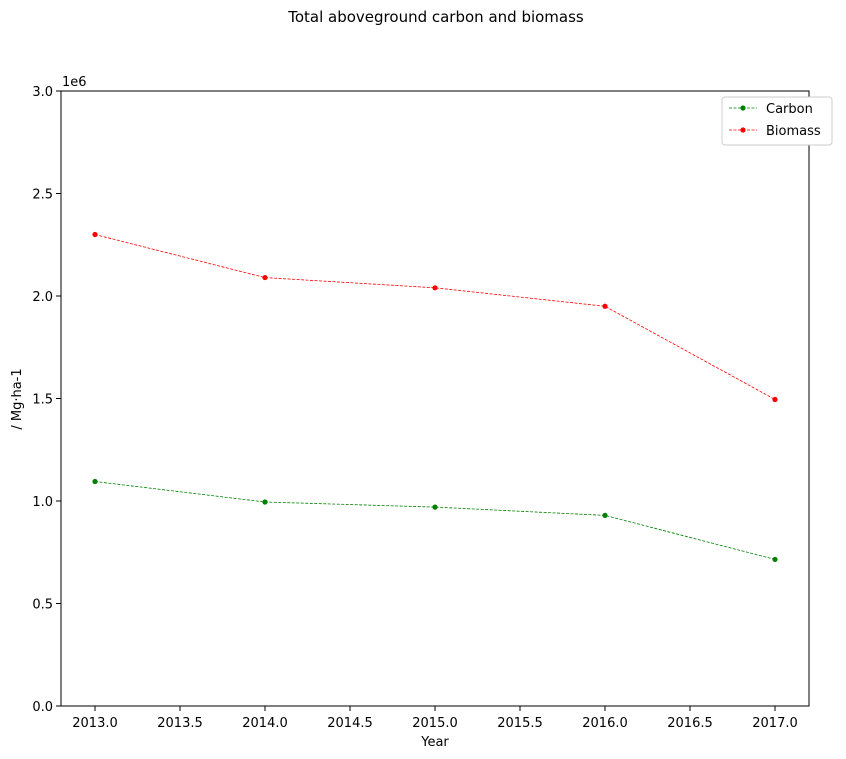  Describe the element at coordinates (42, 195) in the screenshot. I see `y-tick-label: 2.5` at that location.